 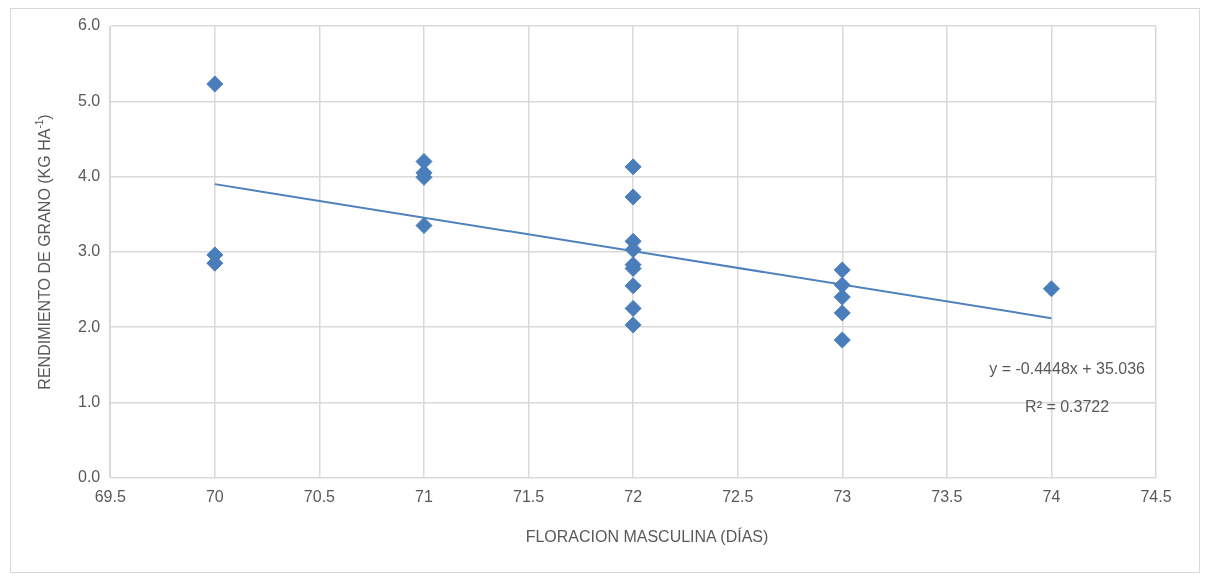 I want to click on annotation: R² = 0.3722, so click(x=1067, y=407).